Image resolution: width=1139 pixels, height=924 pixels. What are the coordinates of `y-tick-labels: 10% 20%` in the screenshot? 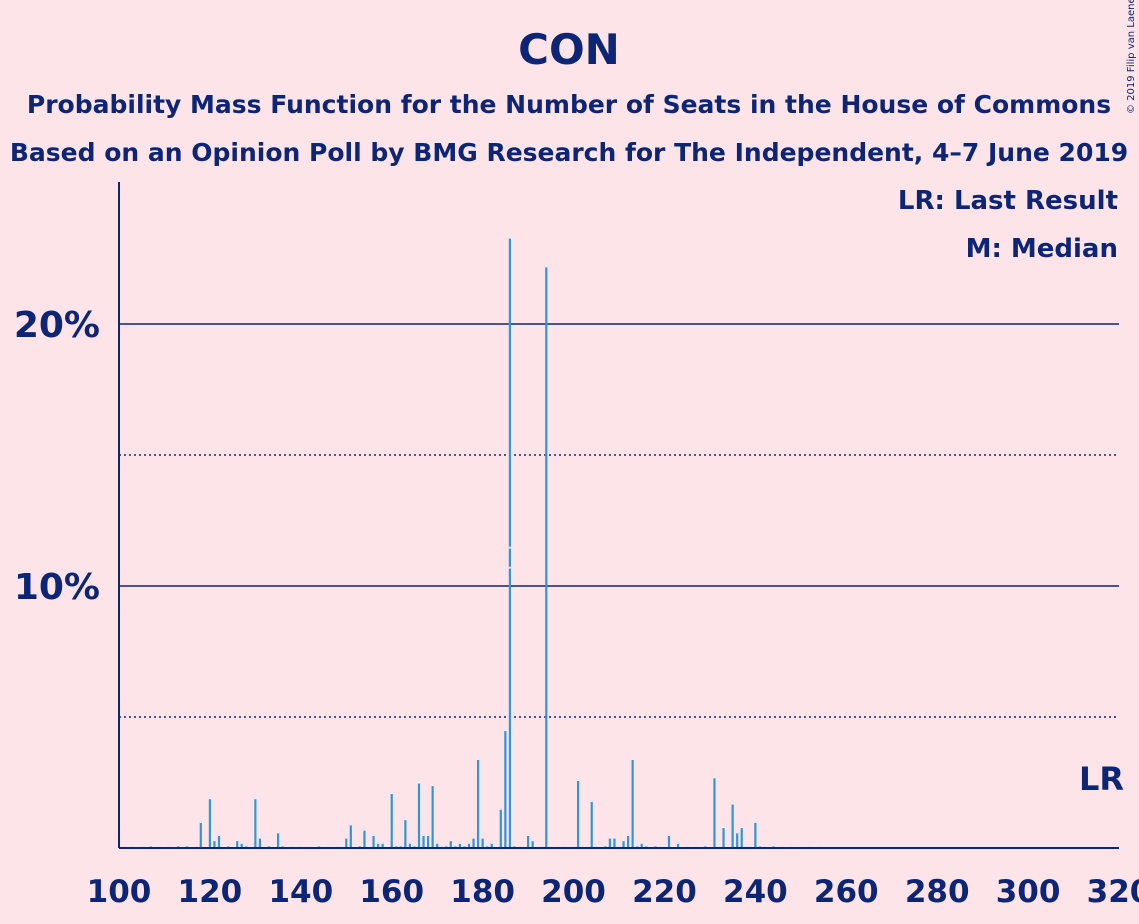 It's located at (57, 456).